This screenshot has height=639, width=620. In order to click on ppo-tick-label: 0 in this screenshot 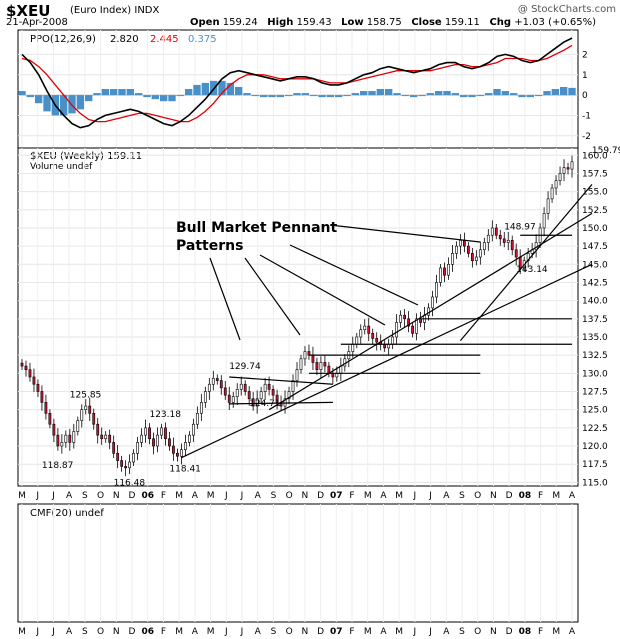, I will do `click(585, 96)`.